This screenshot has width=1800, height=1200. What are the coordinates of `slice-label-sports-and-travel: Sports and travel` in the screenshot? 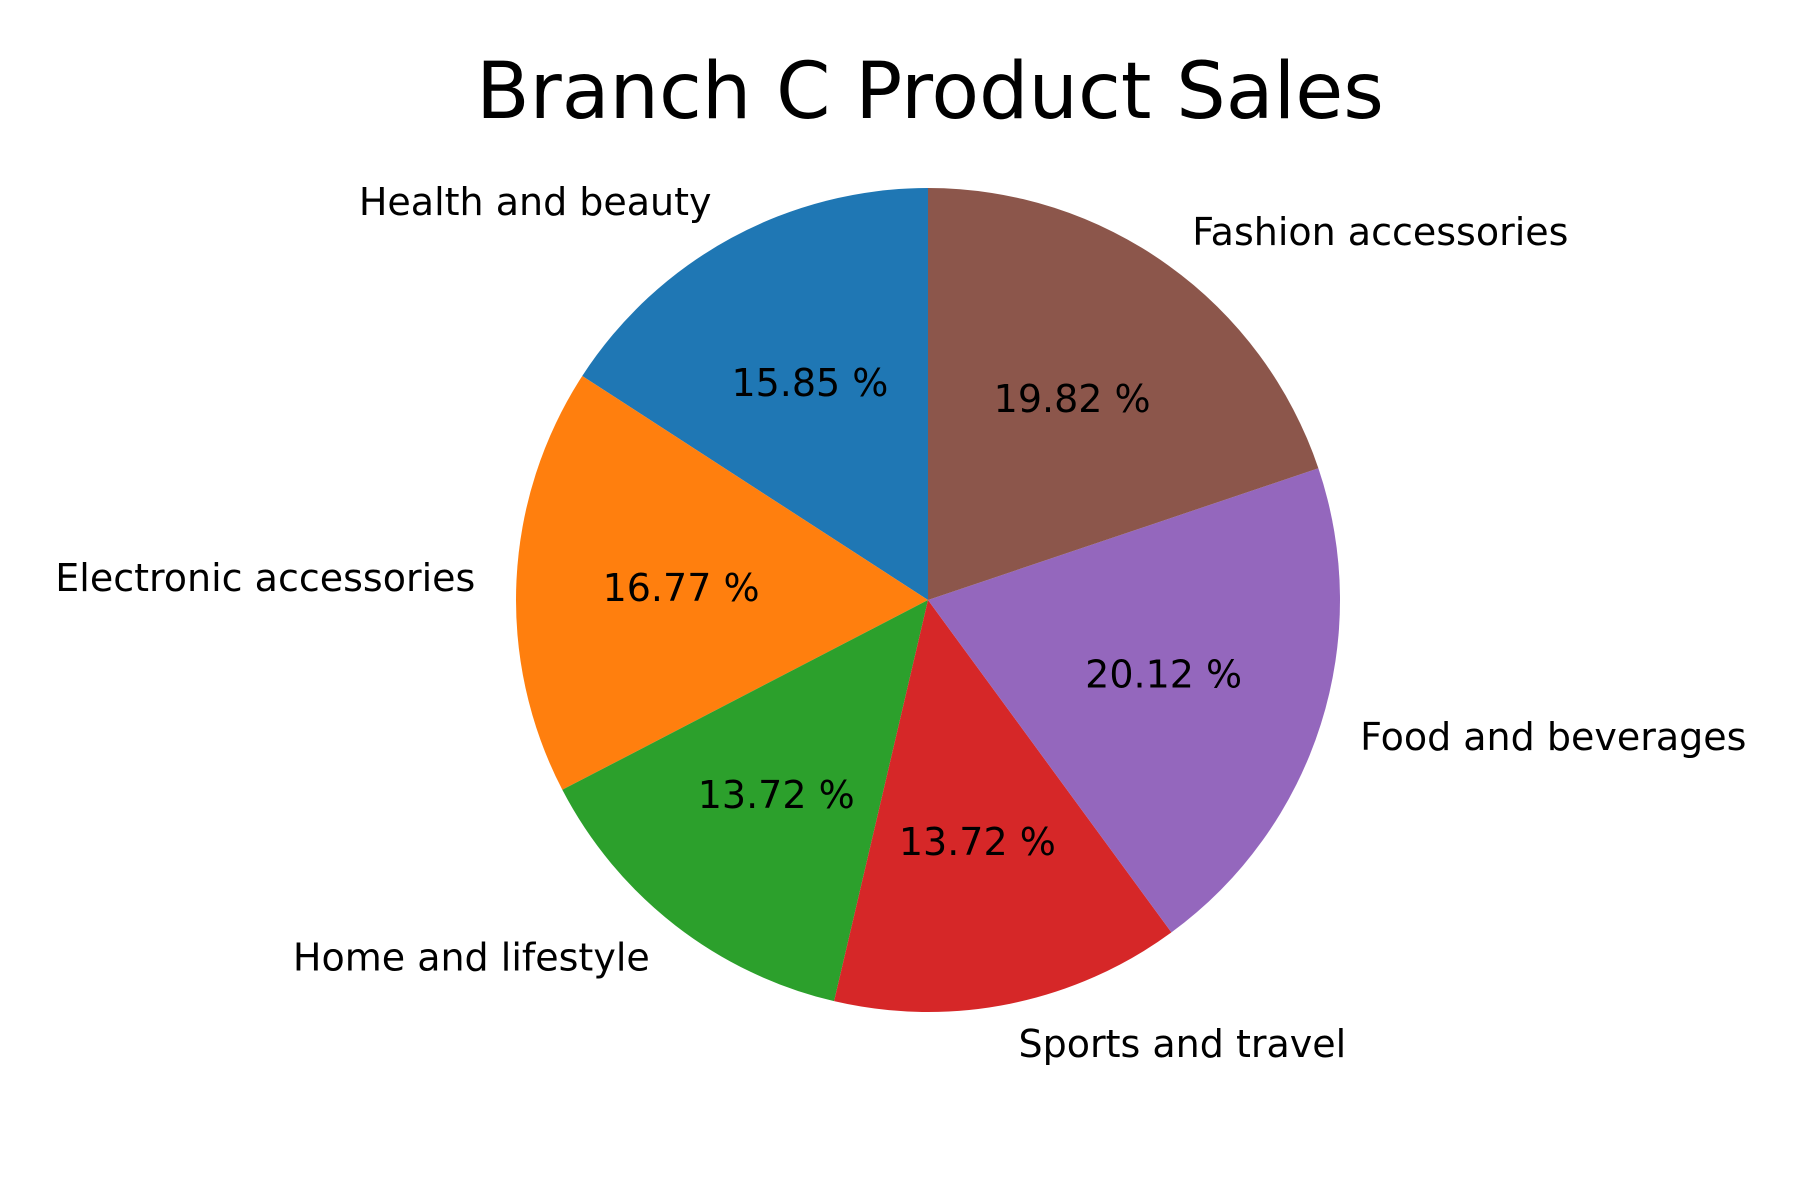 It's located at (1183, 1044).